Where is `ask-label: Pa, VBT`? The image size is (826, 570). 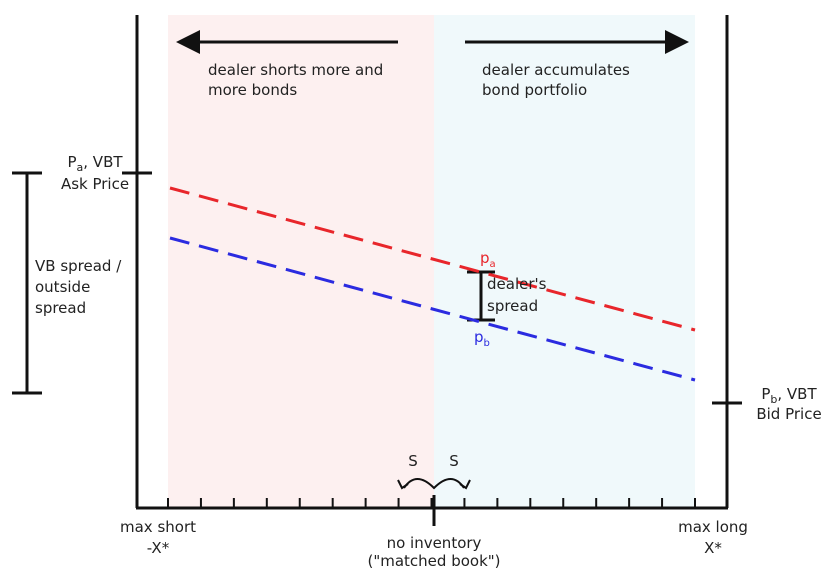 ask-label: Pa, VBT is located at coordinates (95, 163).